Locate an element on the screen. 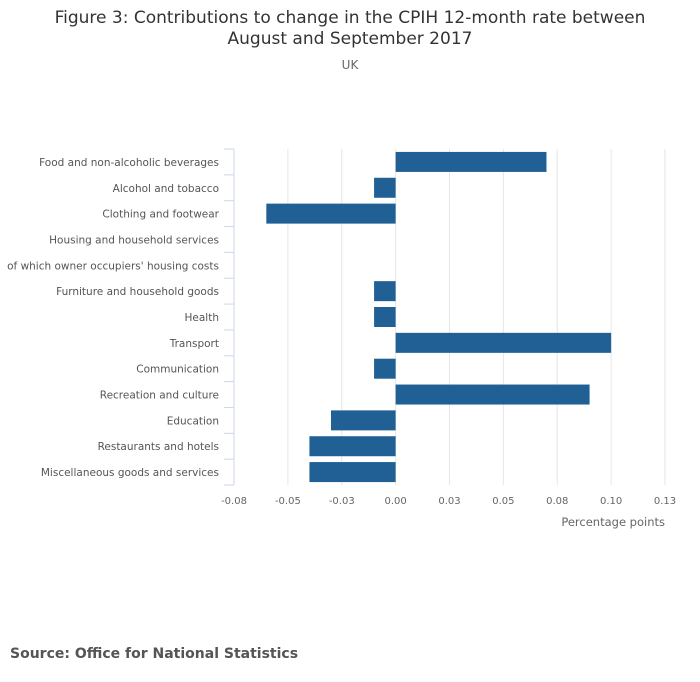  x-tick-label: -0.08 is located at coordinates (234, 501).